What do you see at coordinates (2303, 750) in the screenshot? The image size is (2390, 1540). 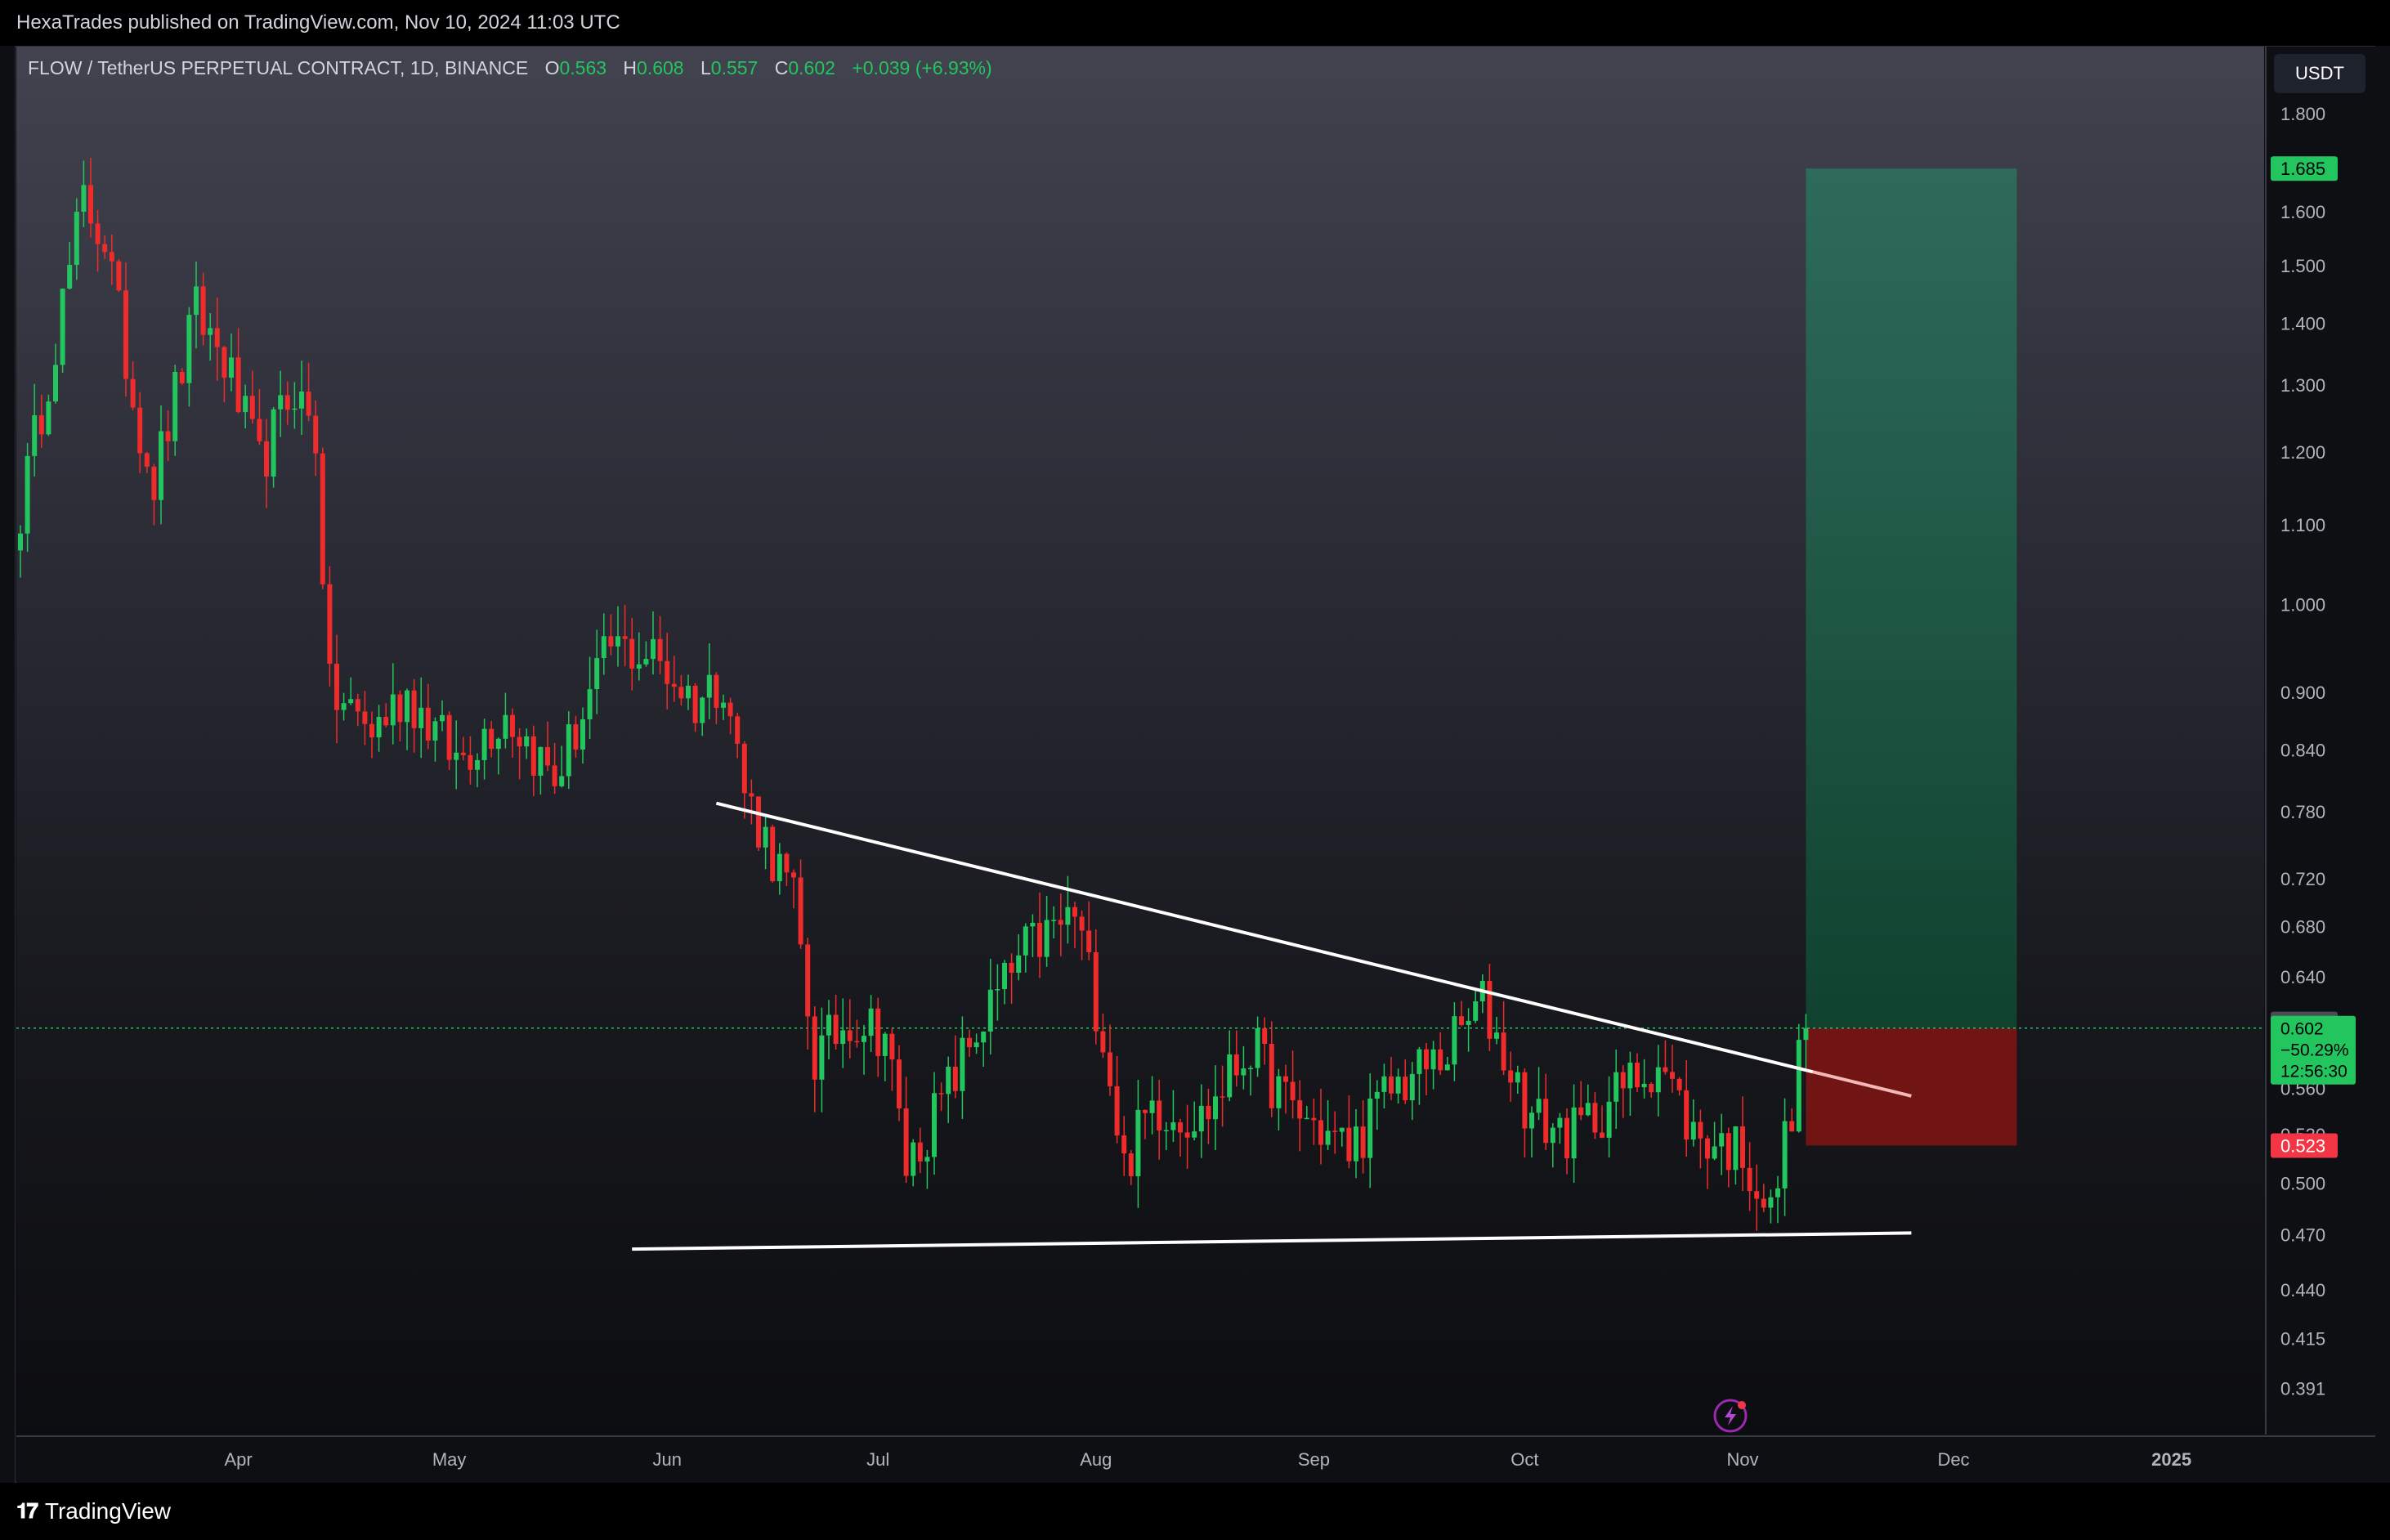 I see `price-tick-label: 0.840` at bounding box center [2303, 750].